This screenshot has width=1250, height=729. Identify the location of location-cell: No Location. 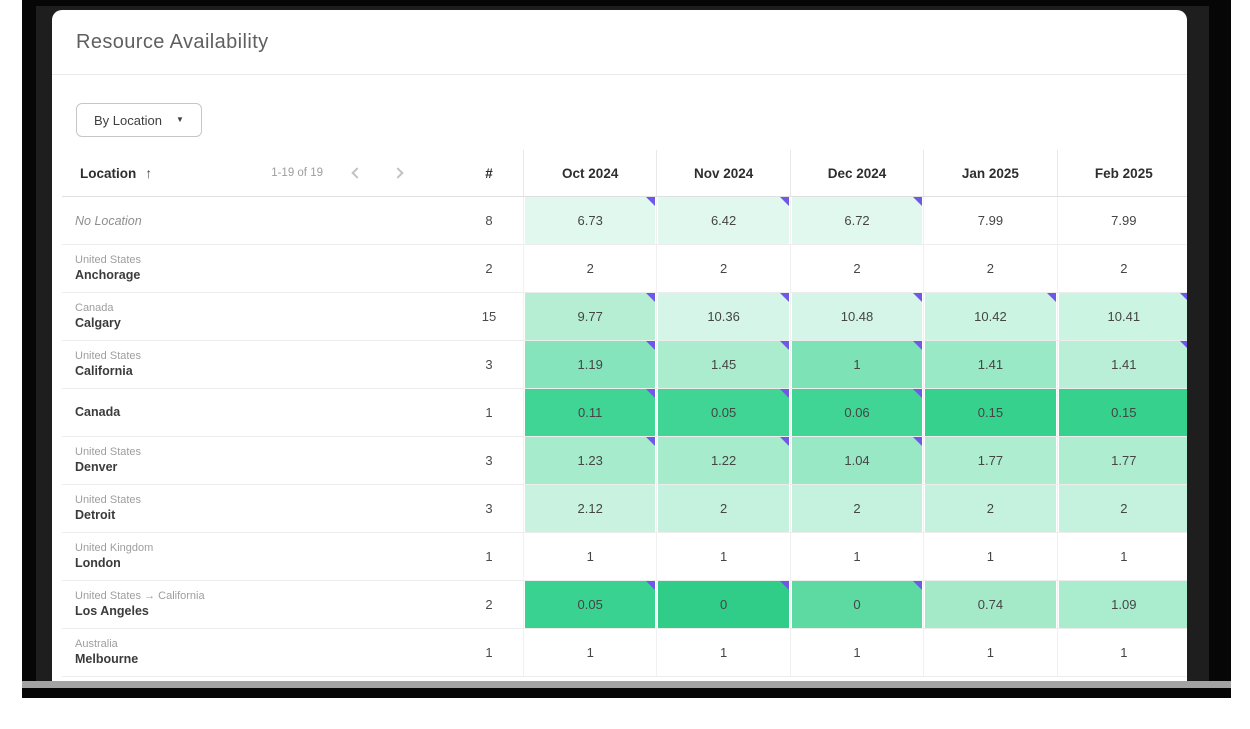
(258, 220).